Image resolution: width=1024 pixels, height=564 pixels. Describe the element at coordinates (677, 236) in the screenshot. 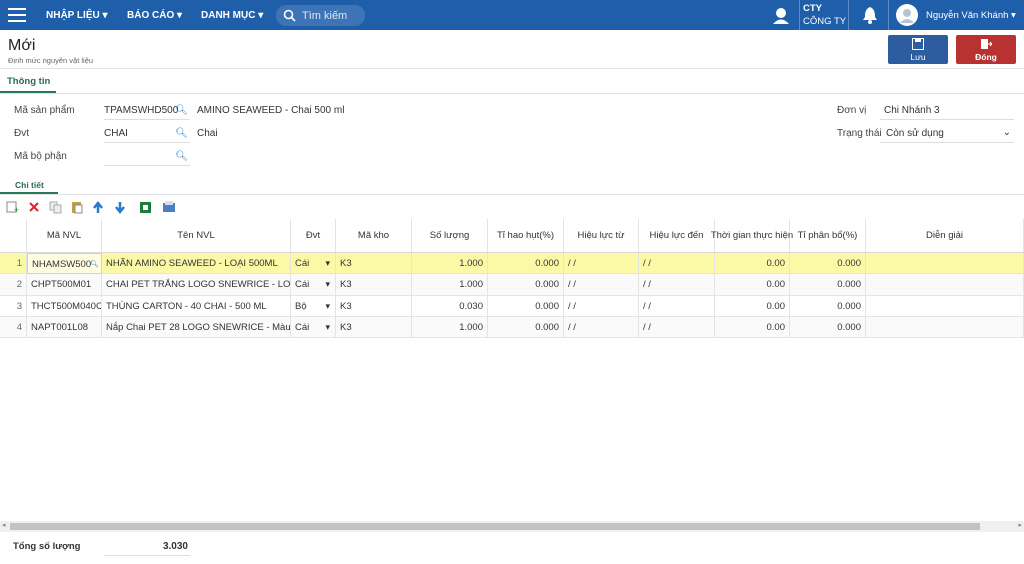

I see `column-header: Hiệu lực đến` at that location.